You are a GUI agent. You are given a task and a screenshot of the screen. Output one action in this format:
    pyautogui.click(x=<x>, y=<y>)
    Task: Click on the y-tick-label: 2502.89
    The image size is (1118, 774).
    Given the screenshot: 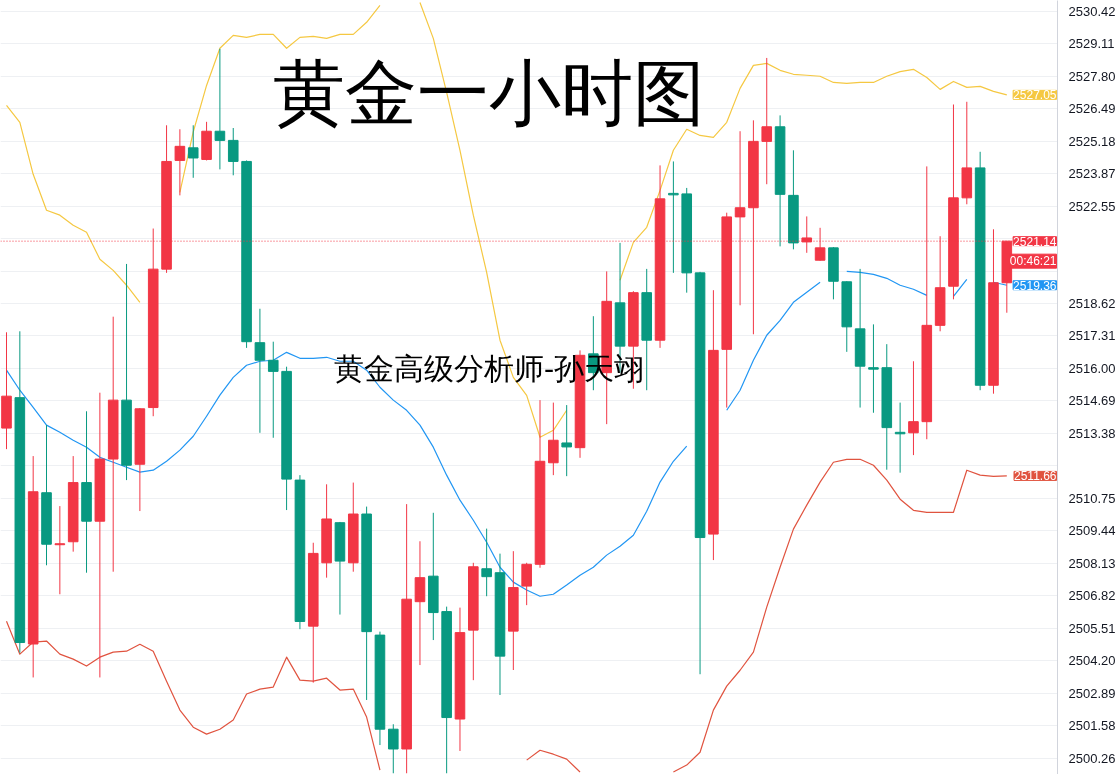 What is the action you would take?
    pyautogui.click(x=1092, y=693)
    